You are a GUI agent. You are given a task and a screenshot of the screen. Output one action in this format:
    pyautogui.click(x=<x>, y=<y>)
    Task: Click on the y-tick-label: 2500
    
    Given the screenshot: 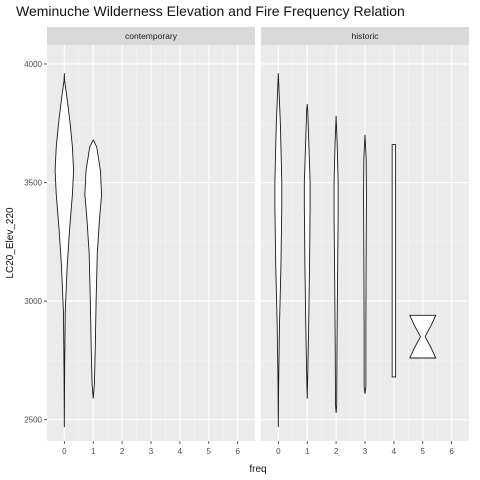 What is the action you would take?
    pyautogui.click(x=33, y=420)
    